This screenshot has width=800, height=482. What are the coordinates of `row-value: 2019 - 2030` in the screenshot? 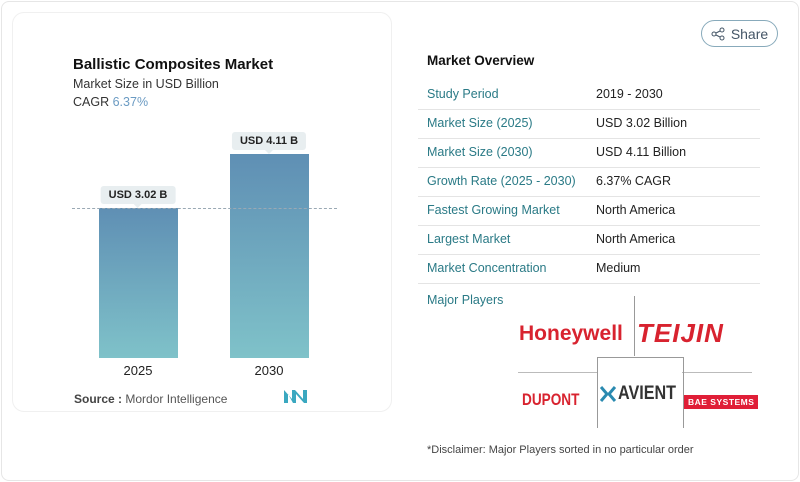 It's located at (629, 94).